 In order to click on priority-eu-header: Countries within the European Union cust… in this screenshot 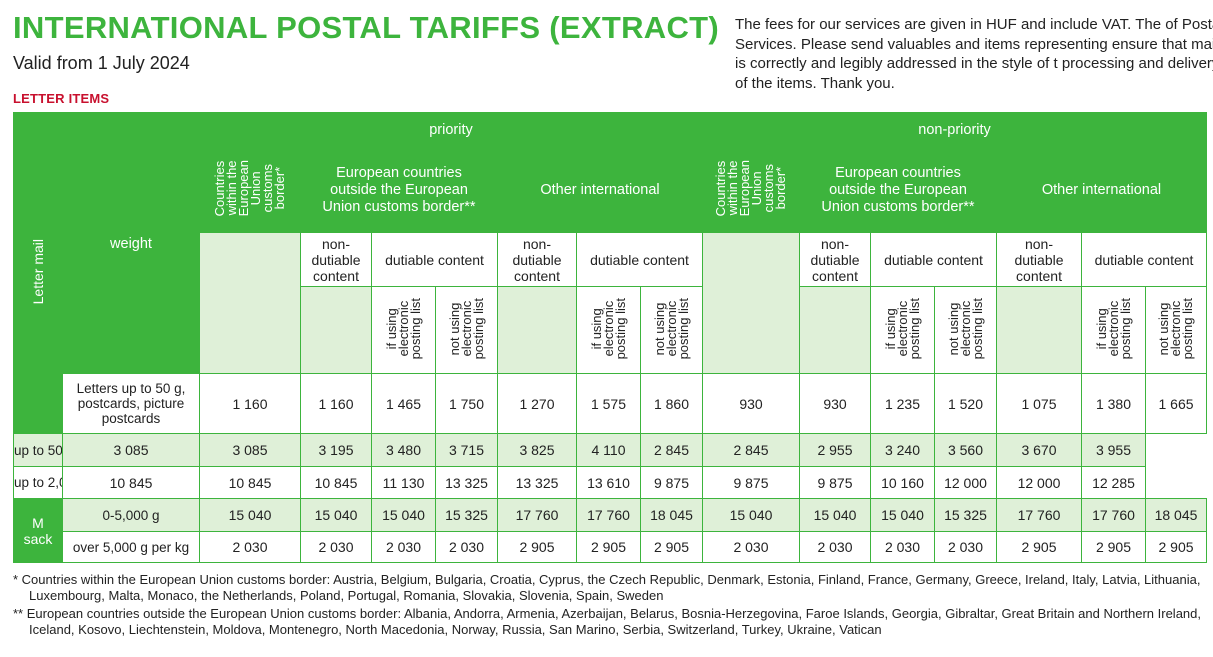, I will do `click(250, 189)`.